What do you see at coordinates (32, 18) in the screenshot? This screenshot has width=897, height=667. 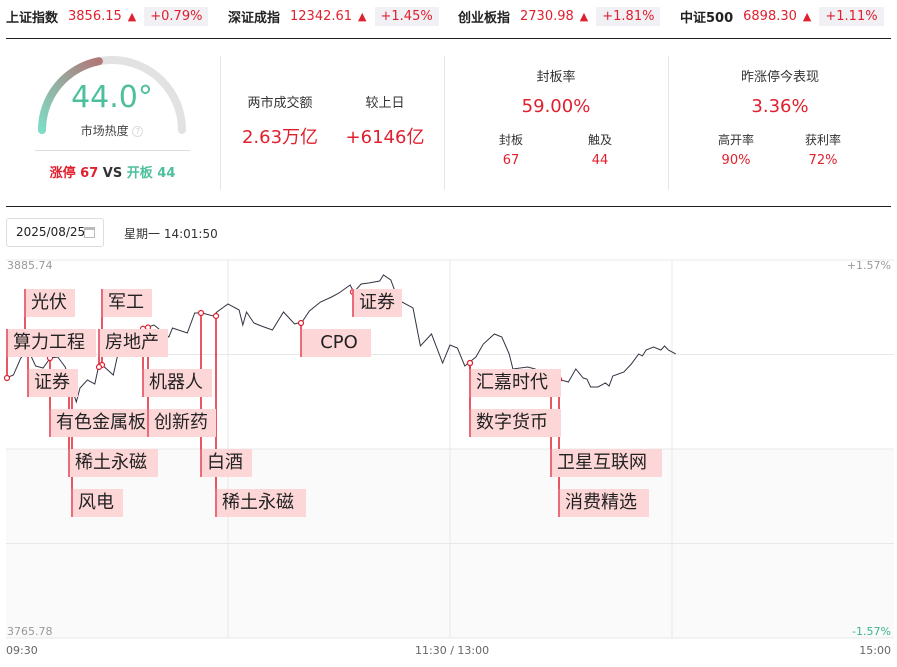 I see `index-name: 上证指数` at bounding box center [32, 18].